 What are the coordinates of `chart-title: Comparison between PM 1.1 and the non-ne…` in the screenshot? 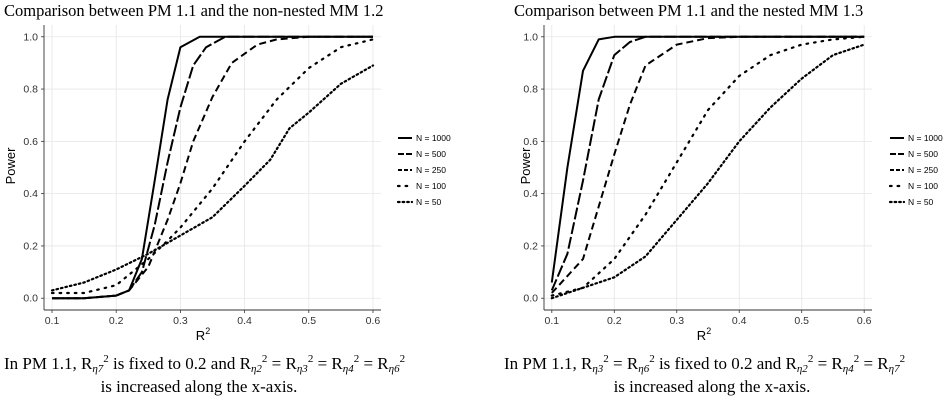 It's located at (193, 10).